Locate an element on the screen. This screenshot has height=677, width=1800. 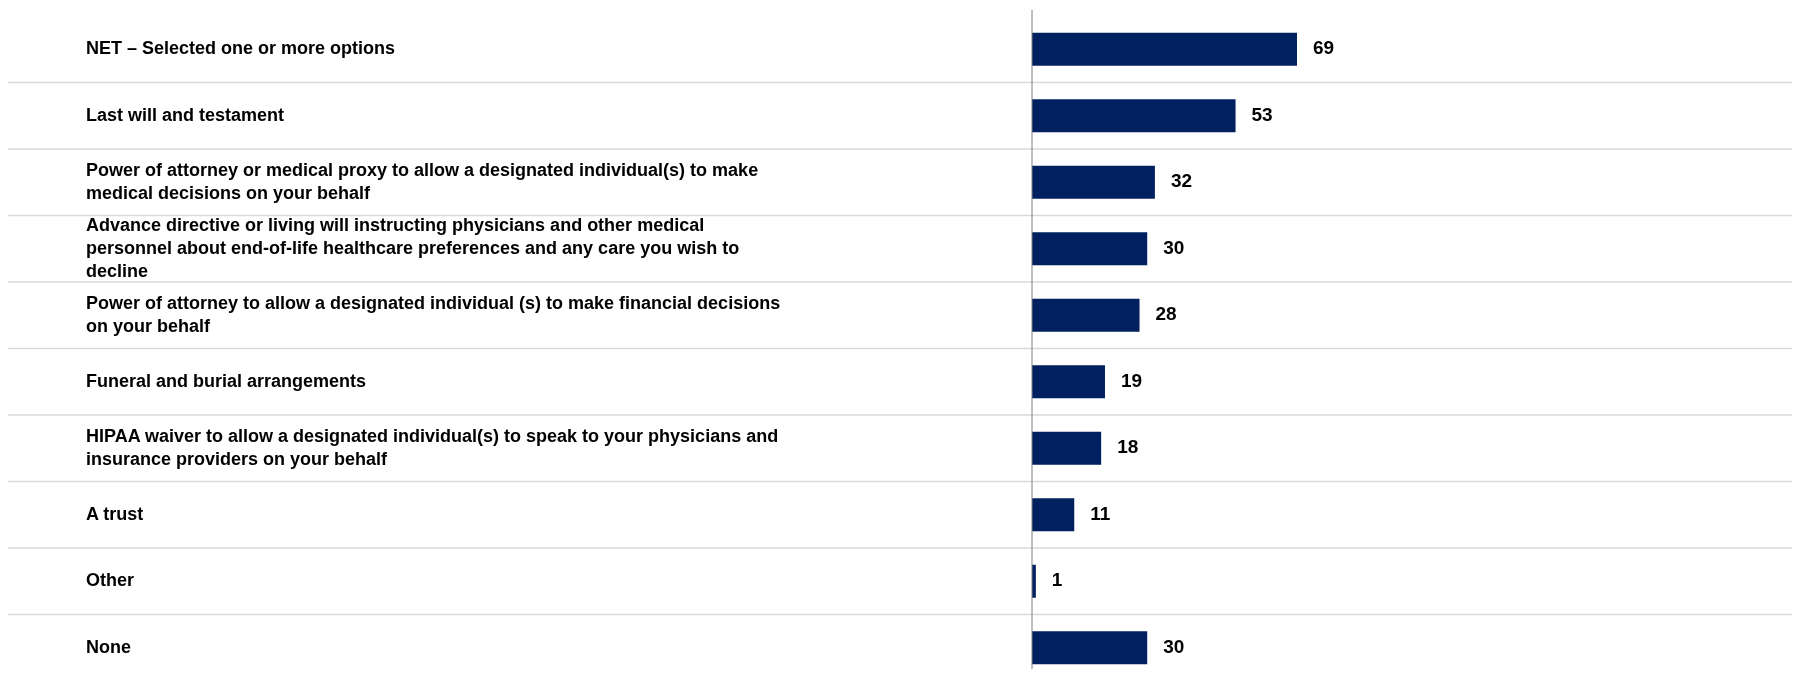
y-tick-label: Funeral and burial arrangements is located at coordinates (226, 380).